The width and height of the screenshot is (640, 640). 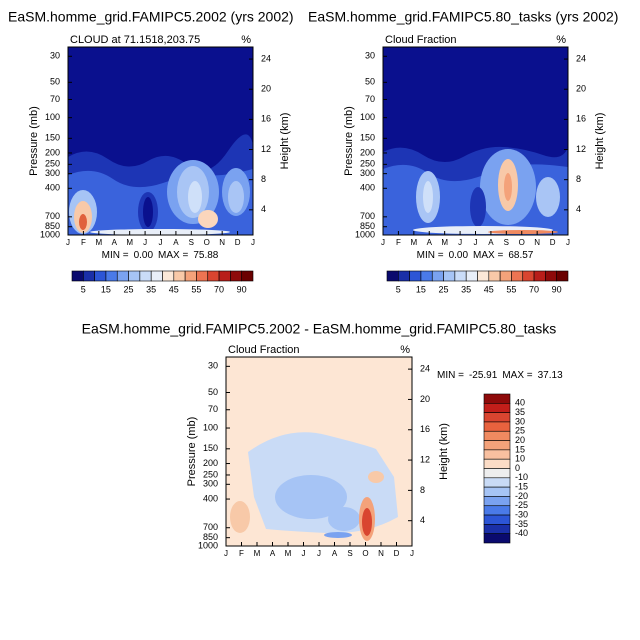 What do you see at coordinates (520, 255) in the screenshot?
I see `max-value: 68.57` at bounding box center [520, 255].